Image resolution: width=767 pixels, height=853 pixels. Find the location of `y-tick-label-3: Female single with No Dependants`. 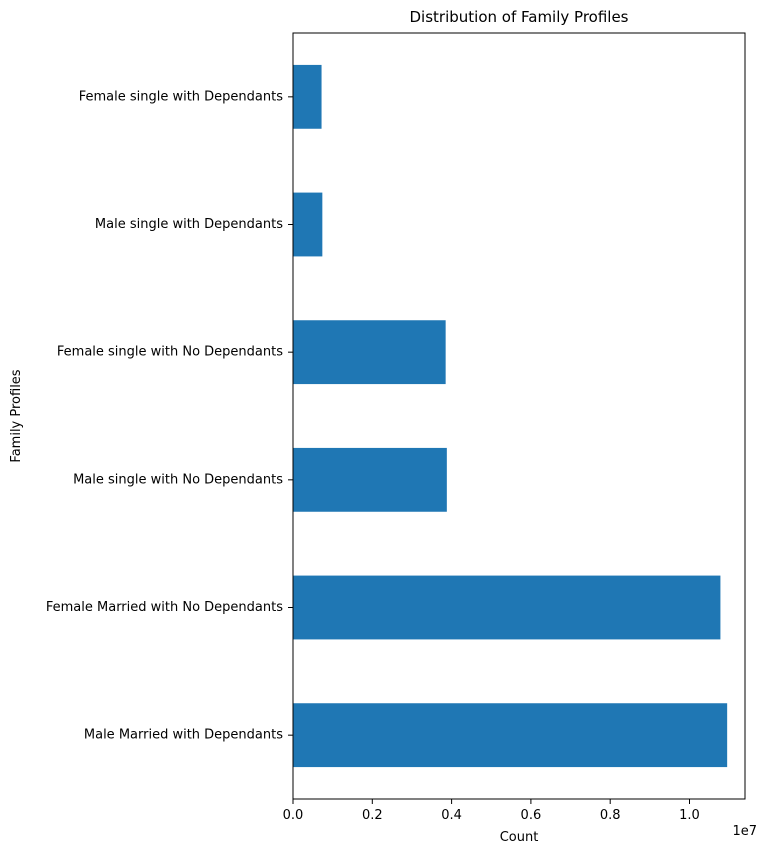

y-tick-label-3: Female single with No Dependants is located at coordinates (170, 352).